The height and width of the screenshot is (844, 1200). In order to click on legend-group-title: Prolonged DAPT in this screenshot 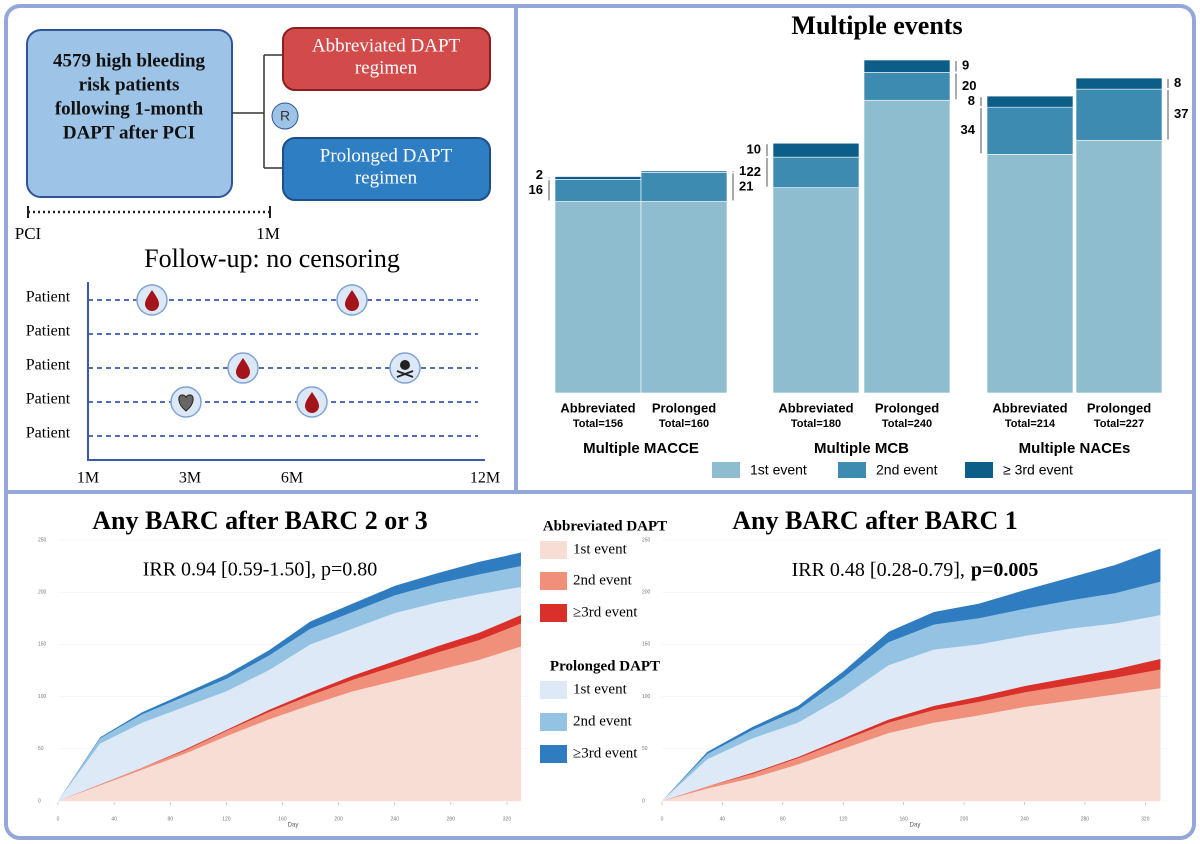, I will do `click(605, 666)`.